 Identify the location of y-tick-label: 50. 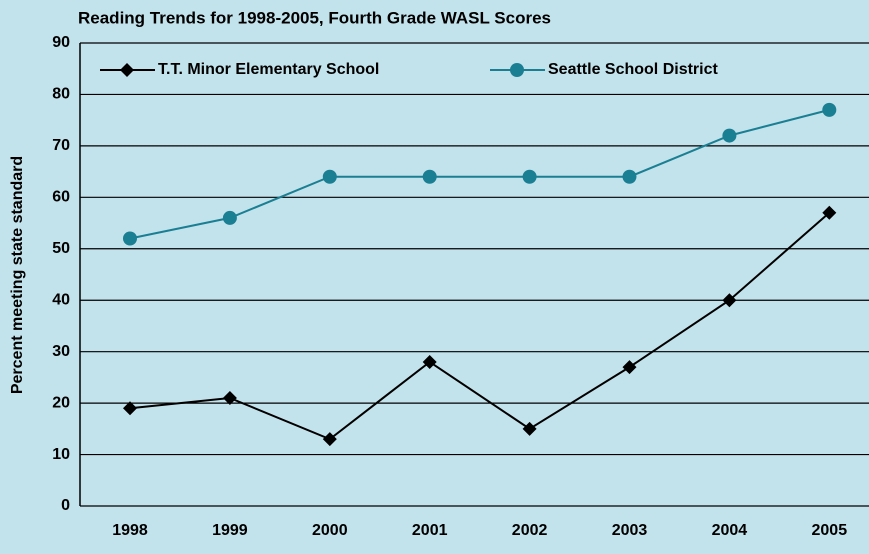
(61, 248).